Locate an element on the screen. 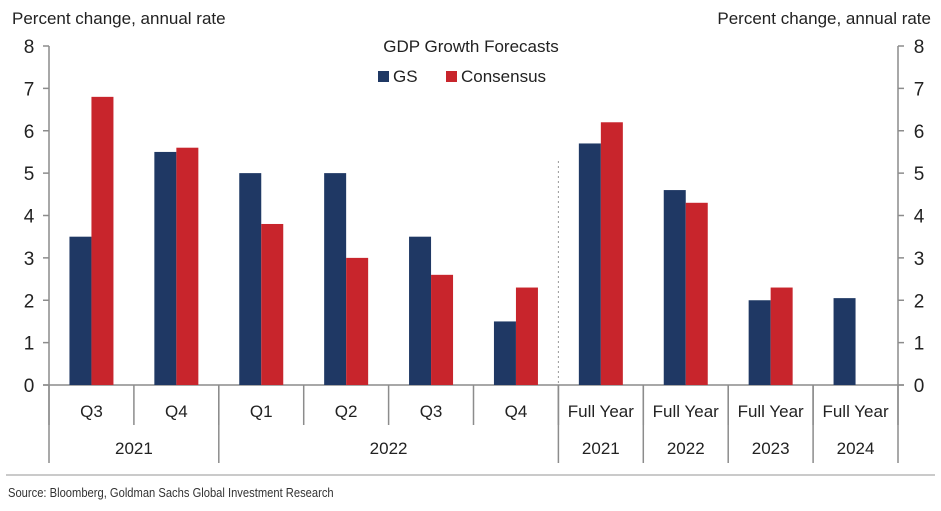 The height and width of the screenshot is (511, 941). right-y-tick-label: 4 is located at coordinates (919, 217).